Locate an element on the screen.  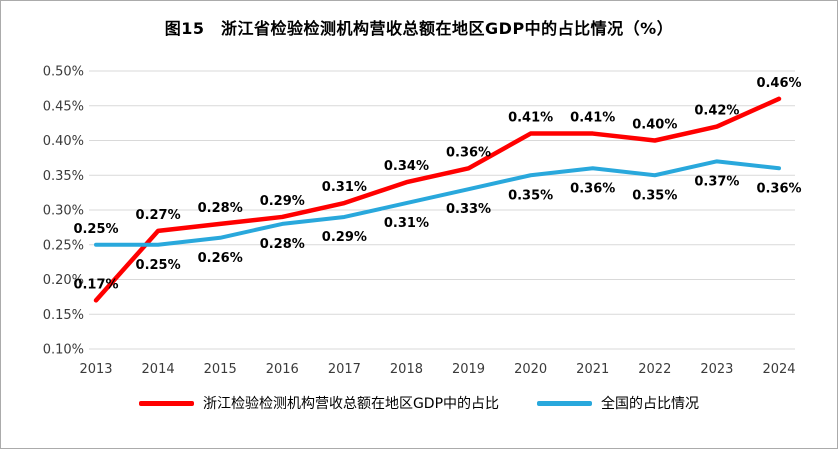
x-tick-label: 2023 is located at coordinates (716, 369).